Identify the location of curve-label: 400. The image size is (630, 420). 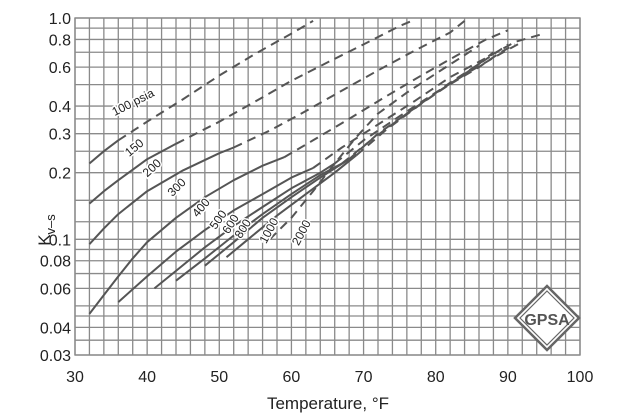
(201, 207).